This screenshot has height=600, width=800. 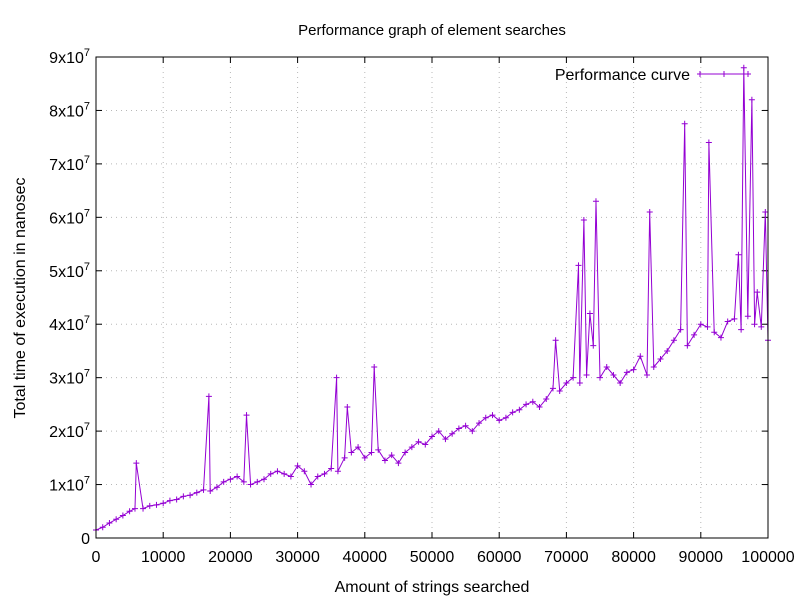 What do you see at coordinates (163, 557) in the screenshot?
I see `x-tick-label: 10000` at bounding box center [163, 557].